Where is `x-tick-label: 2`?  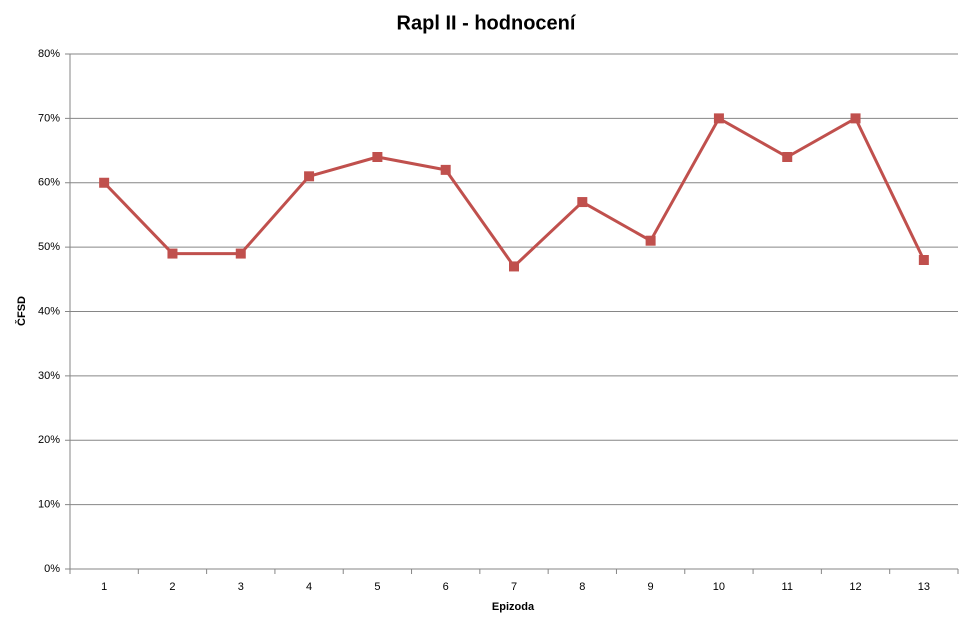
x-tick-label: 2 is located at coordinates (172, 587).